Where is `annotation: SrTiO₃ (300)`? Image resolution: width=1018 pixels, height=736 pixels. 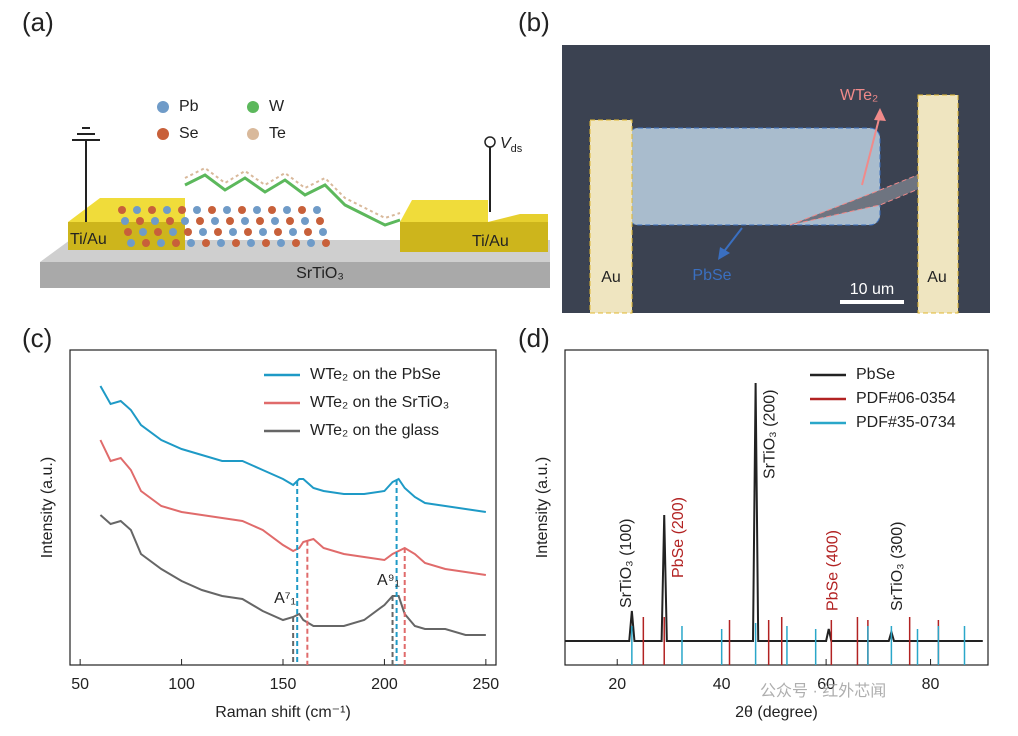 annotation: SrTiO₃ (300) is located at coordinates (897, 567).